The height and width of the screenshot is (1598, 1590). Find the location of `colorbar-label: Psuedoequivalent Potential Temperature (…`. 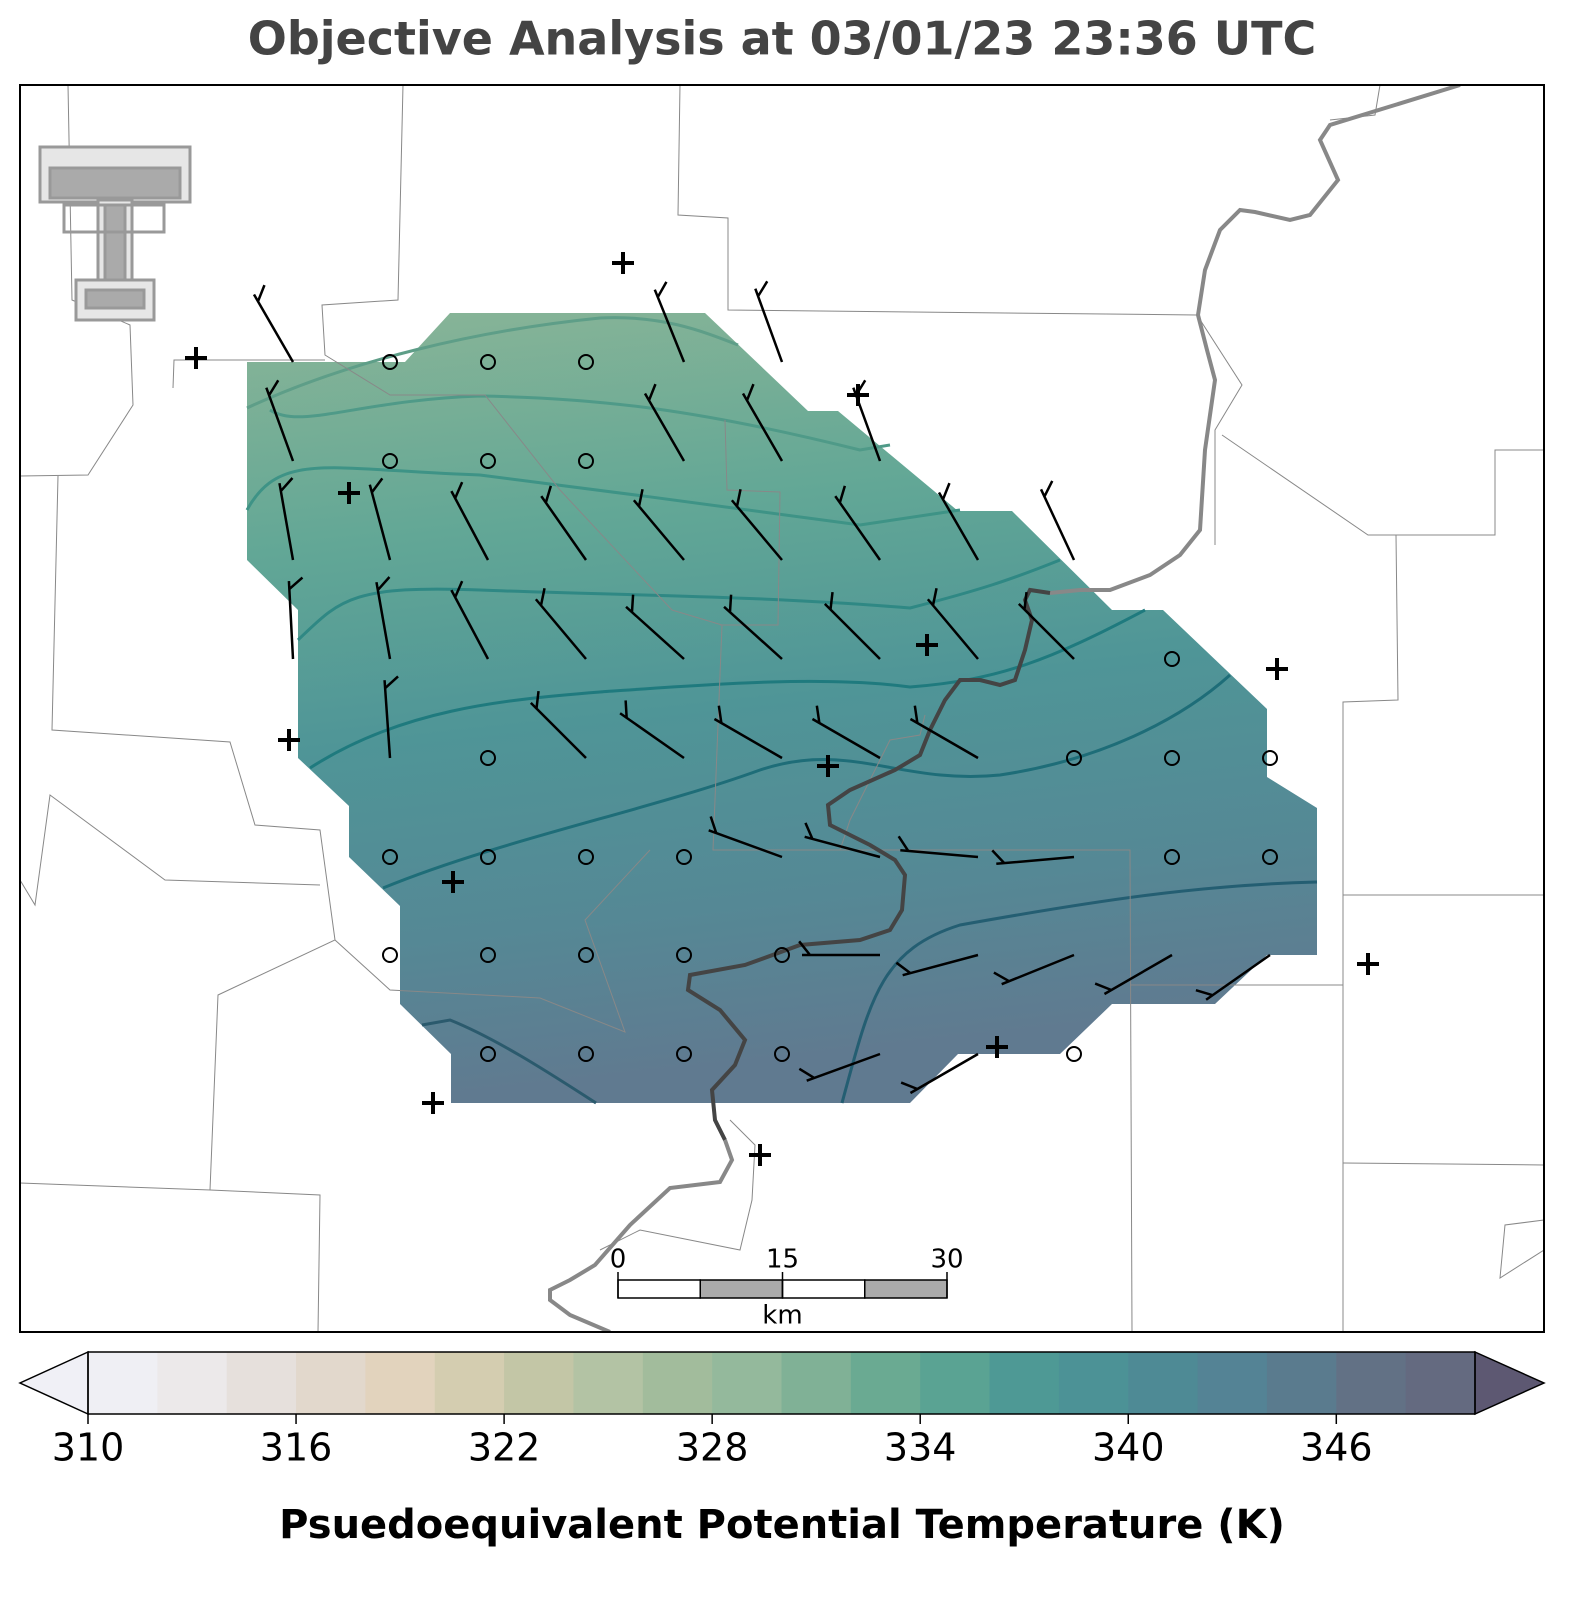

colorbar-label: Psuedoequivalent Potential Temperature (… is located at coordinates (782, 1525).